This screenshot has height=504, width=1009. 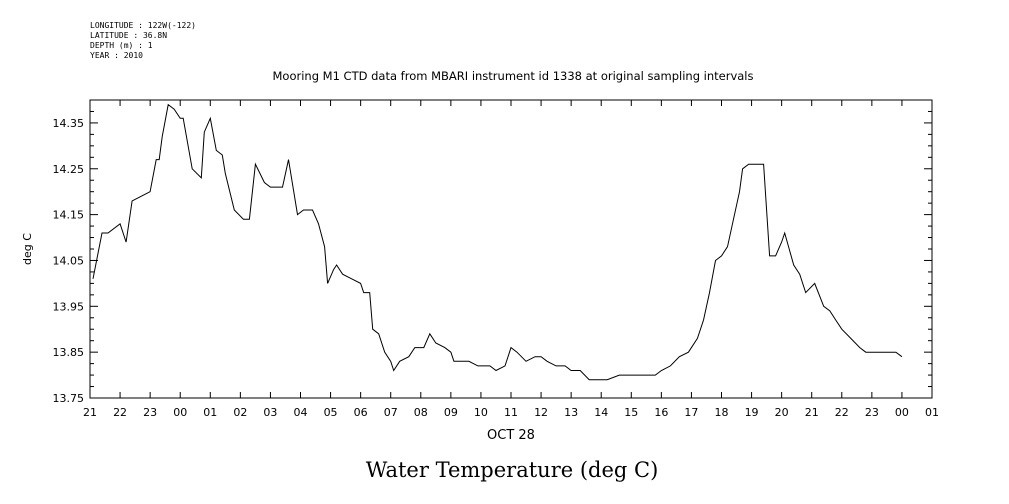 I want to click on y-axis-label: deg C, so click(x=27, y=249).